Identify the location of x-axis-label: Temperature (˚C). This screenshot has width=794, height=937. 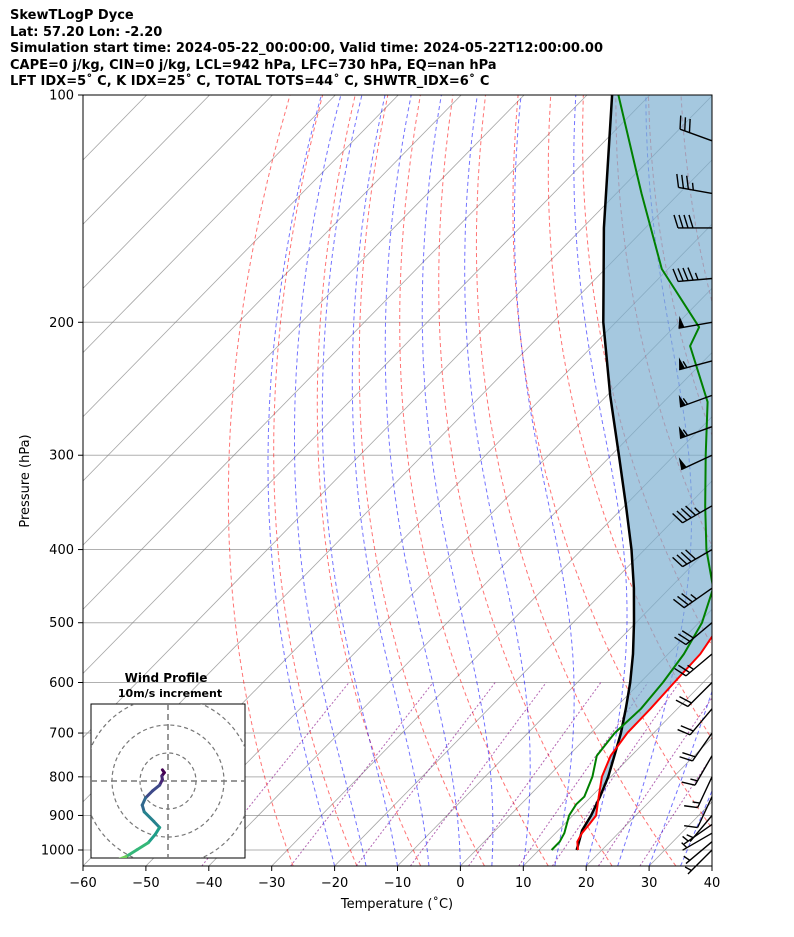
(396, 904).